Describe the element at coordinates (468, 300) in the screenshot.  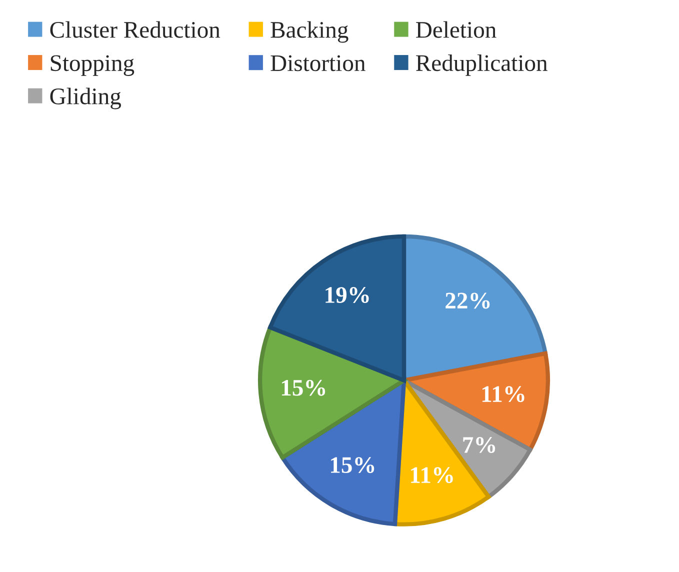
I see `data-label: 22%` at that location.